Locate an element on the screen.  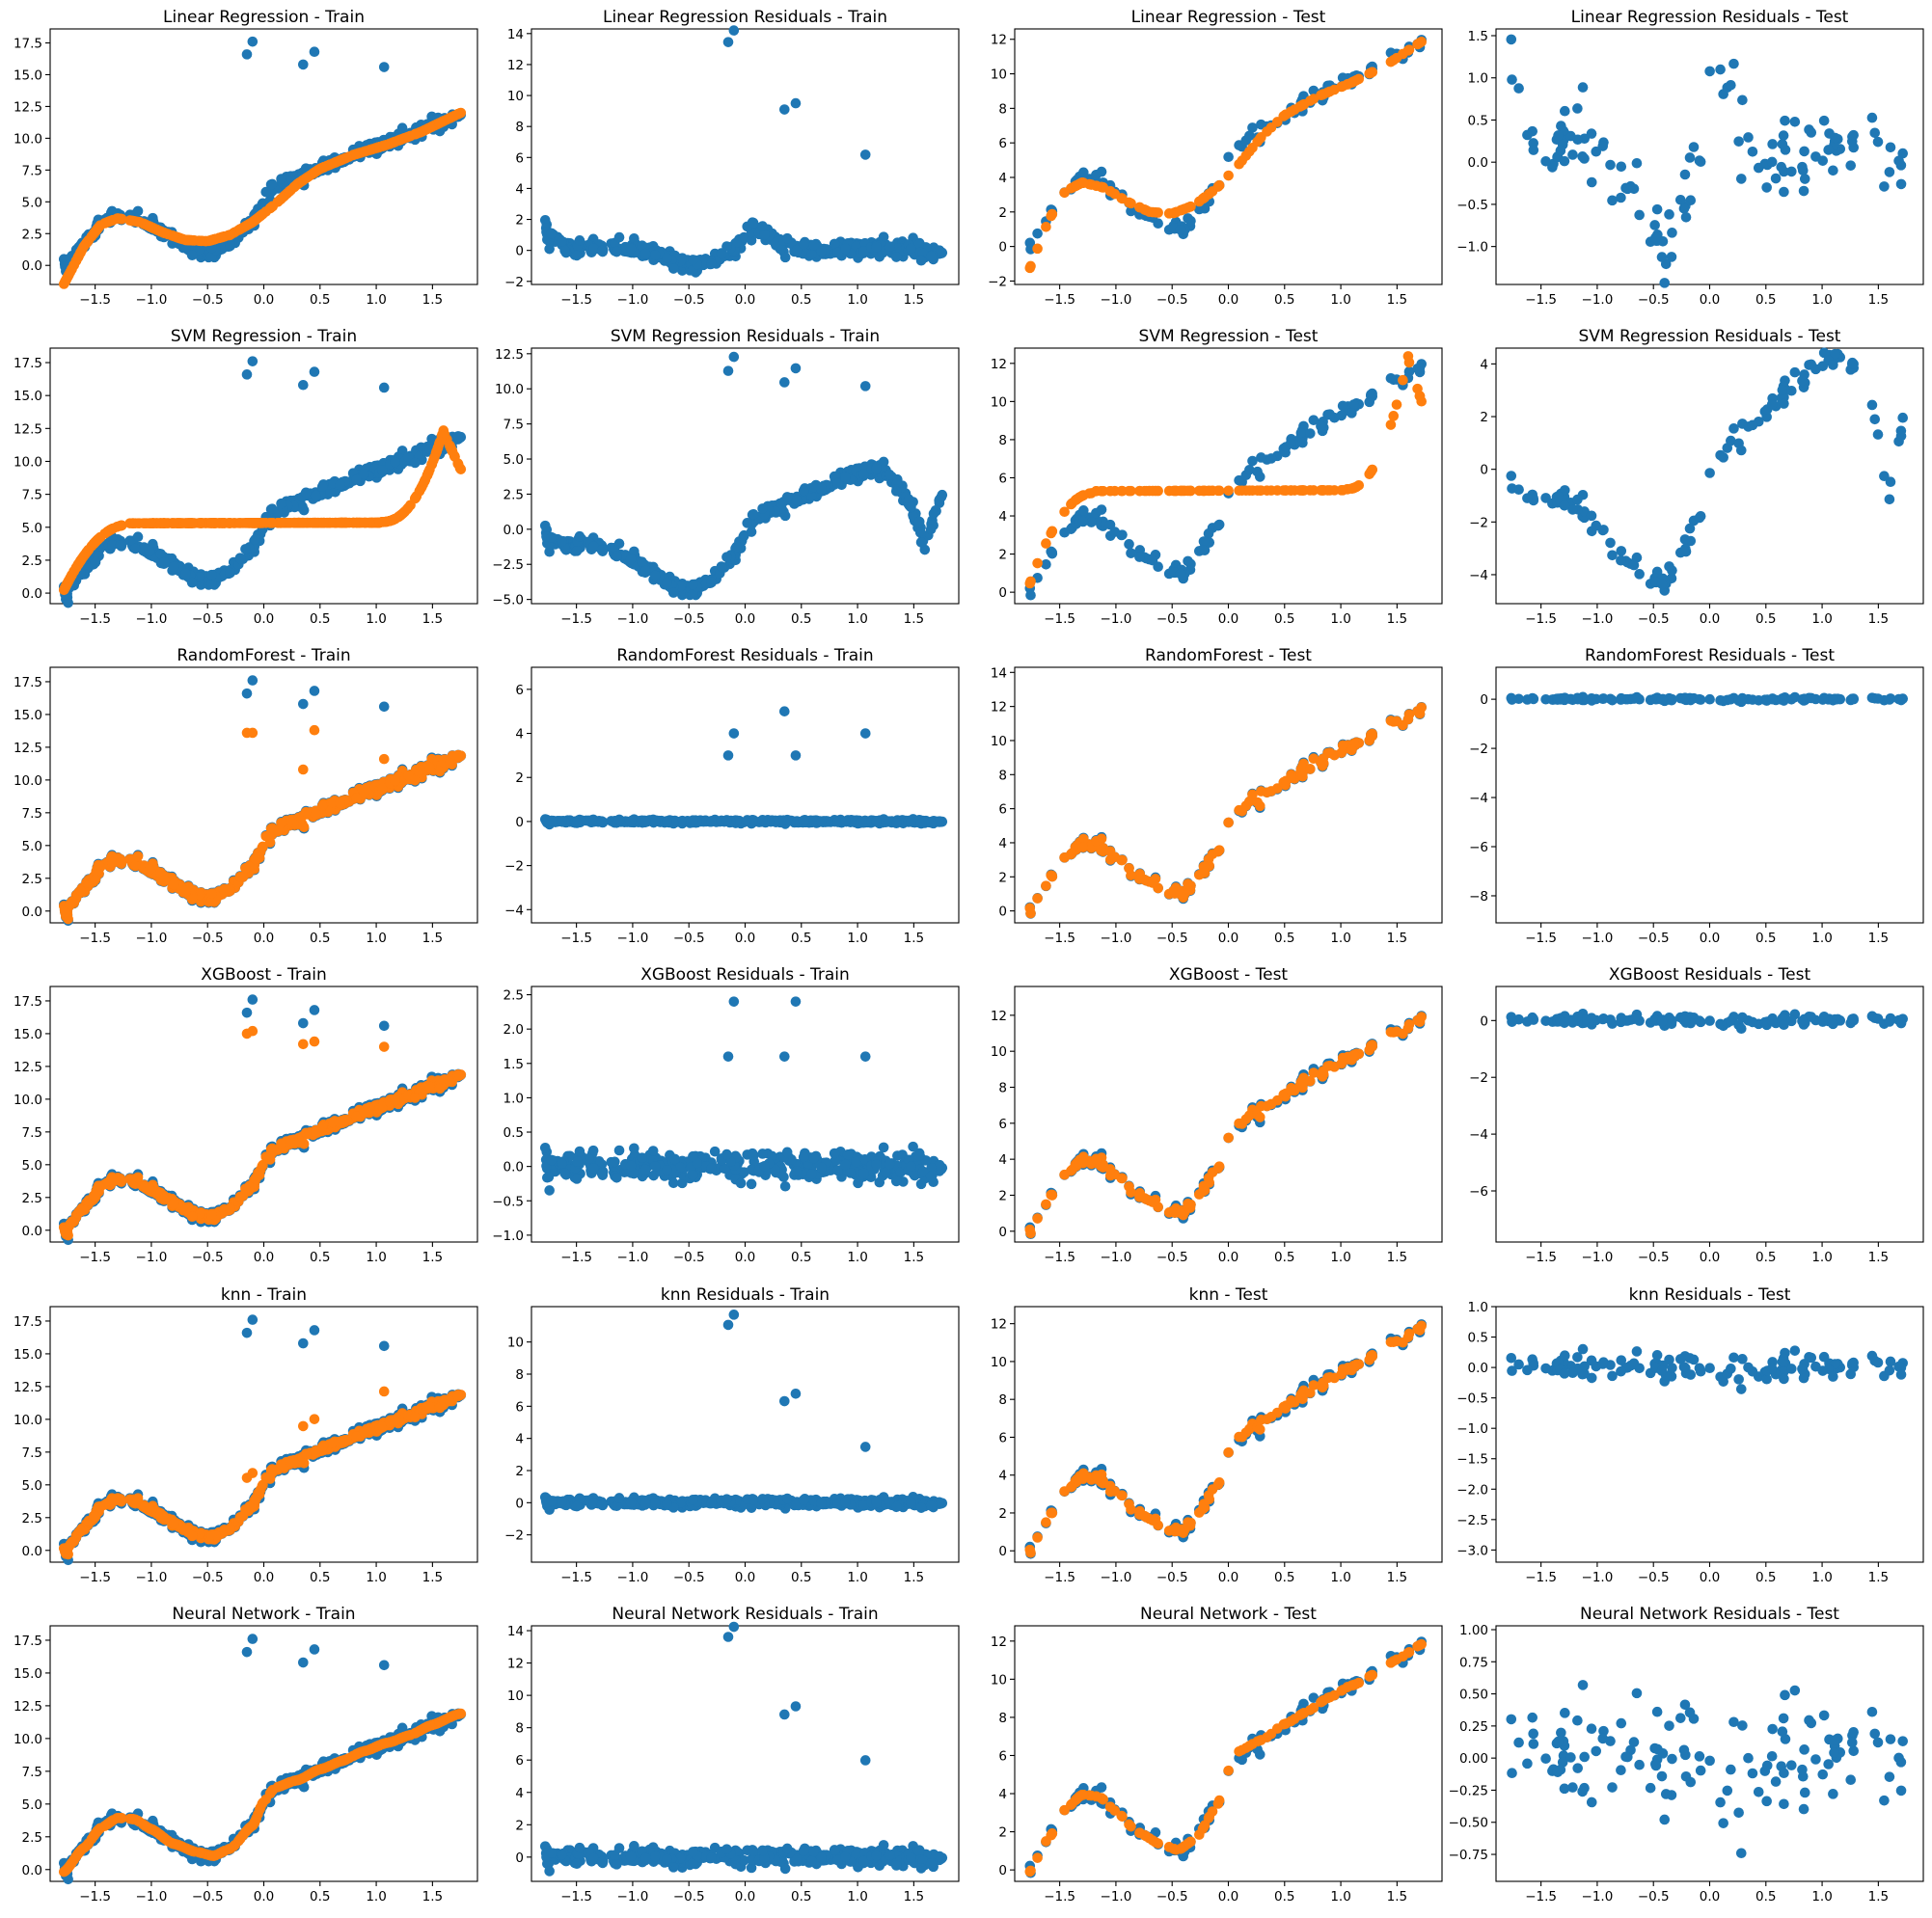
y-tick-label: 10 is located at coordinates (999, 402).